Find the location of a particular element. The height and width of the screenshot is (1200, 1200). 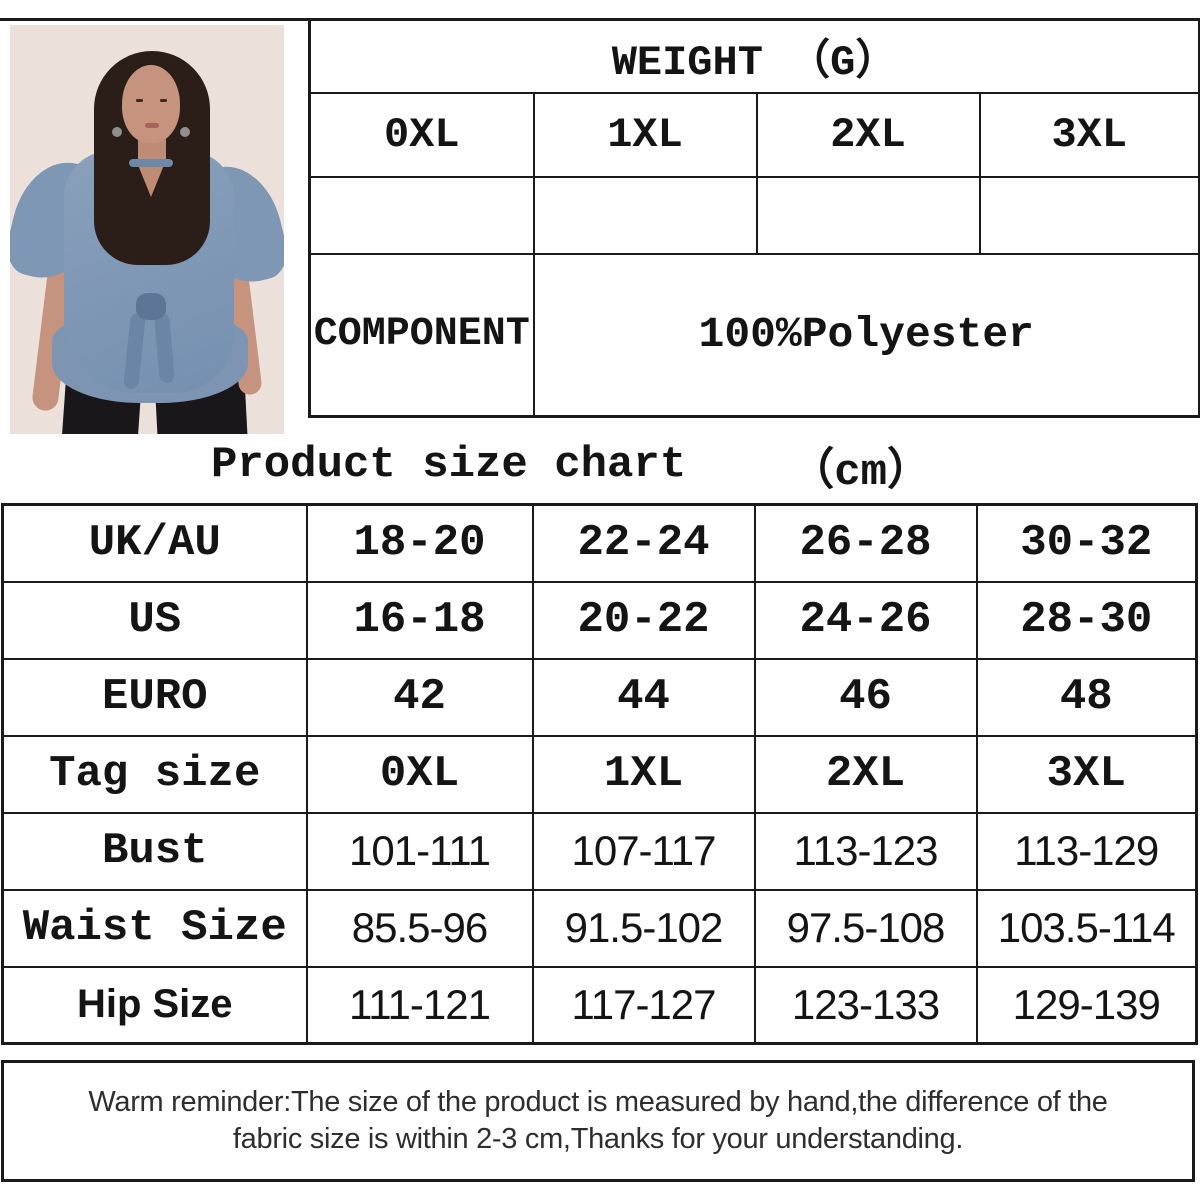

component-row: COMPONENT 100%Polyester is located at coordinates (754, 335).